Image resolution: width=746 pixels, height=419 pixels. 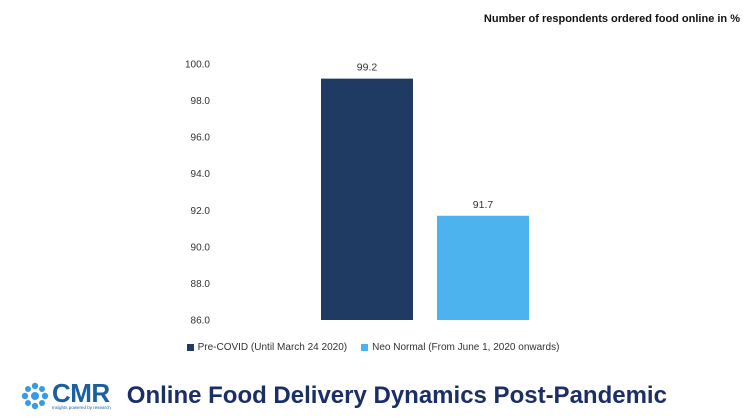 What do you see at coordinates (197, 65) in the screenshot?
I see `y-tick-label: 100.0` at bounding box center [197, 65].